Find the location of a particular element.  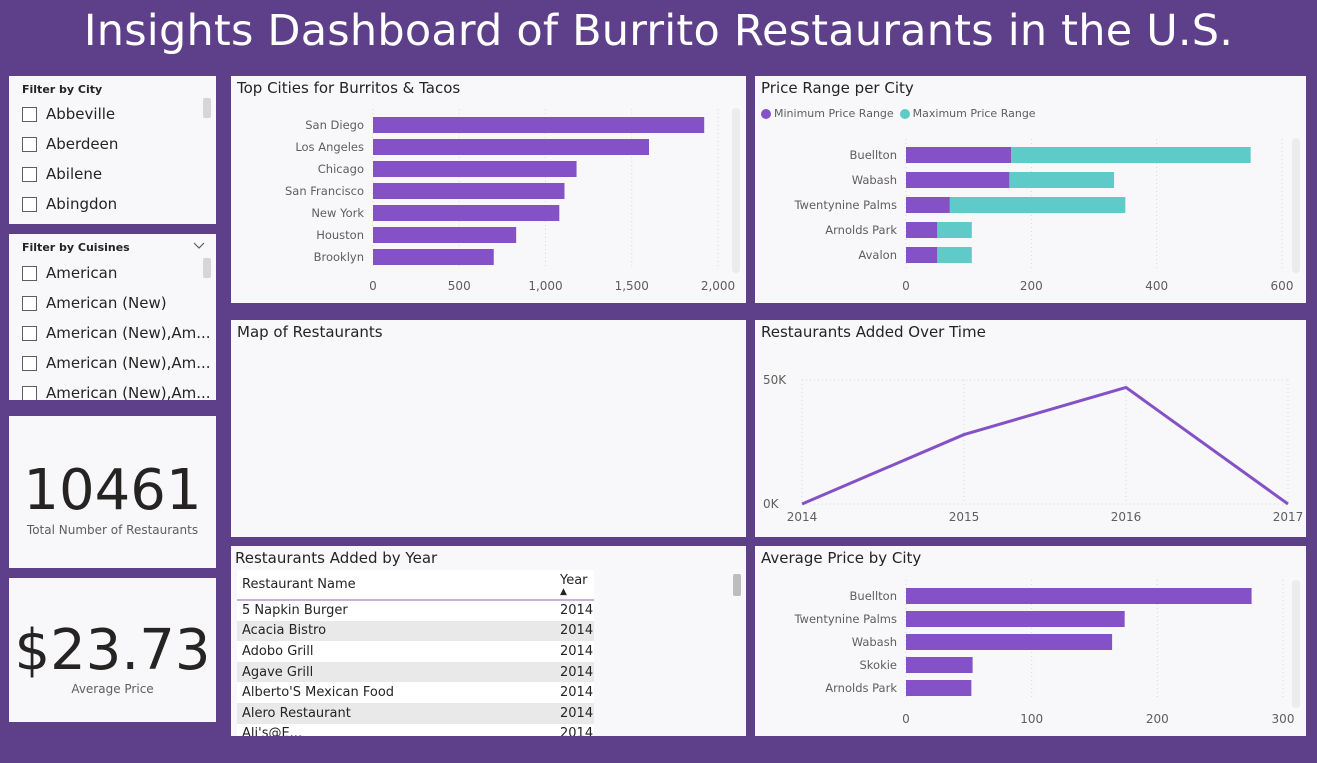

city-filter-title: Filter by City is located at coordinates (62, 89).